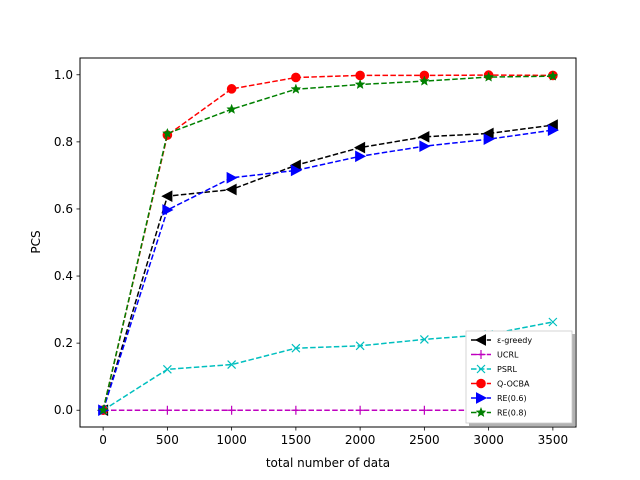 This screenshot has height=480, width=640. I want to click on legend: ε-greedy UCRL PSRL Q-OCBA RE(0.6) RE(0.8), so click(520, 378).